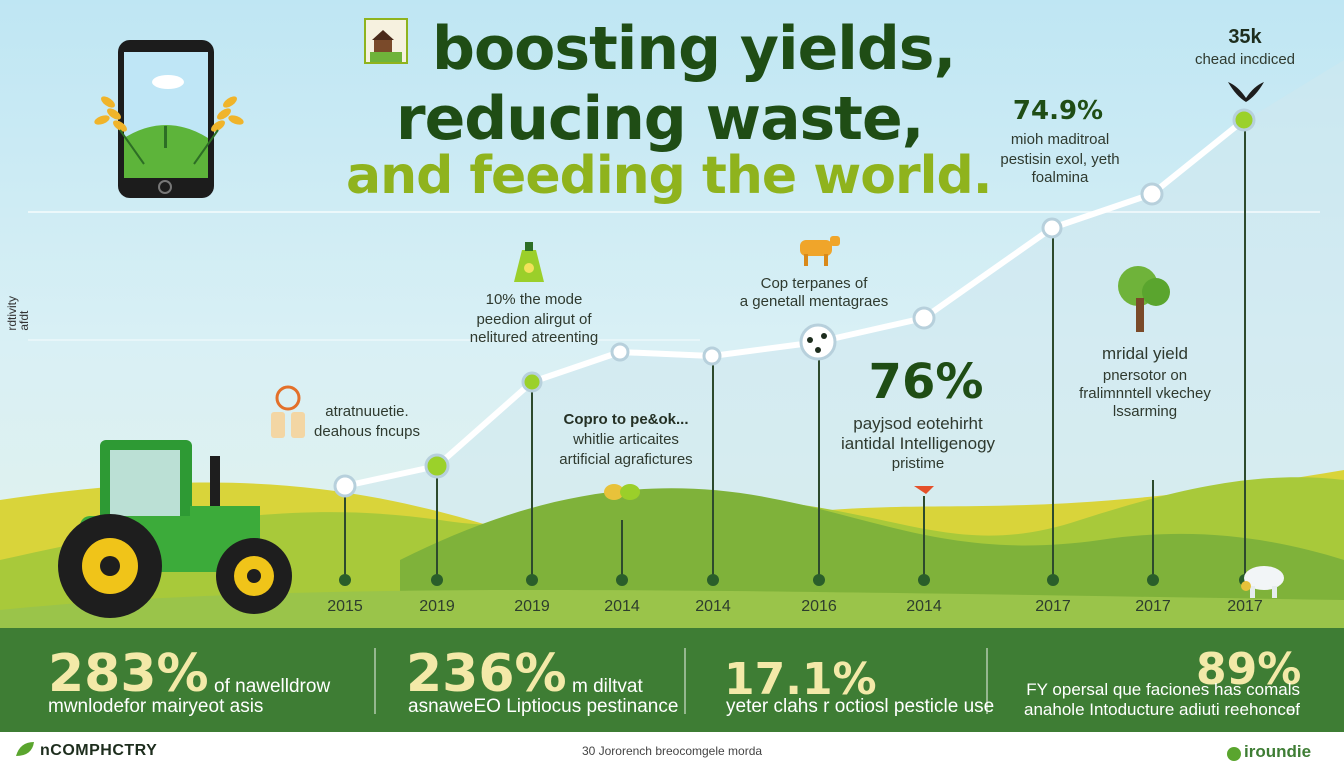  What do you see at coordinates (1058, 111) in the screenshot?
I see `callout-749-value: 74.9%` at bounding box center [1058, 111].